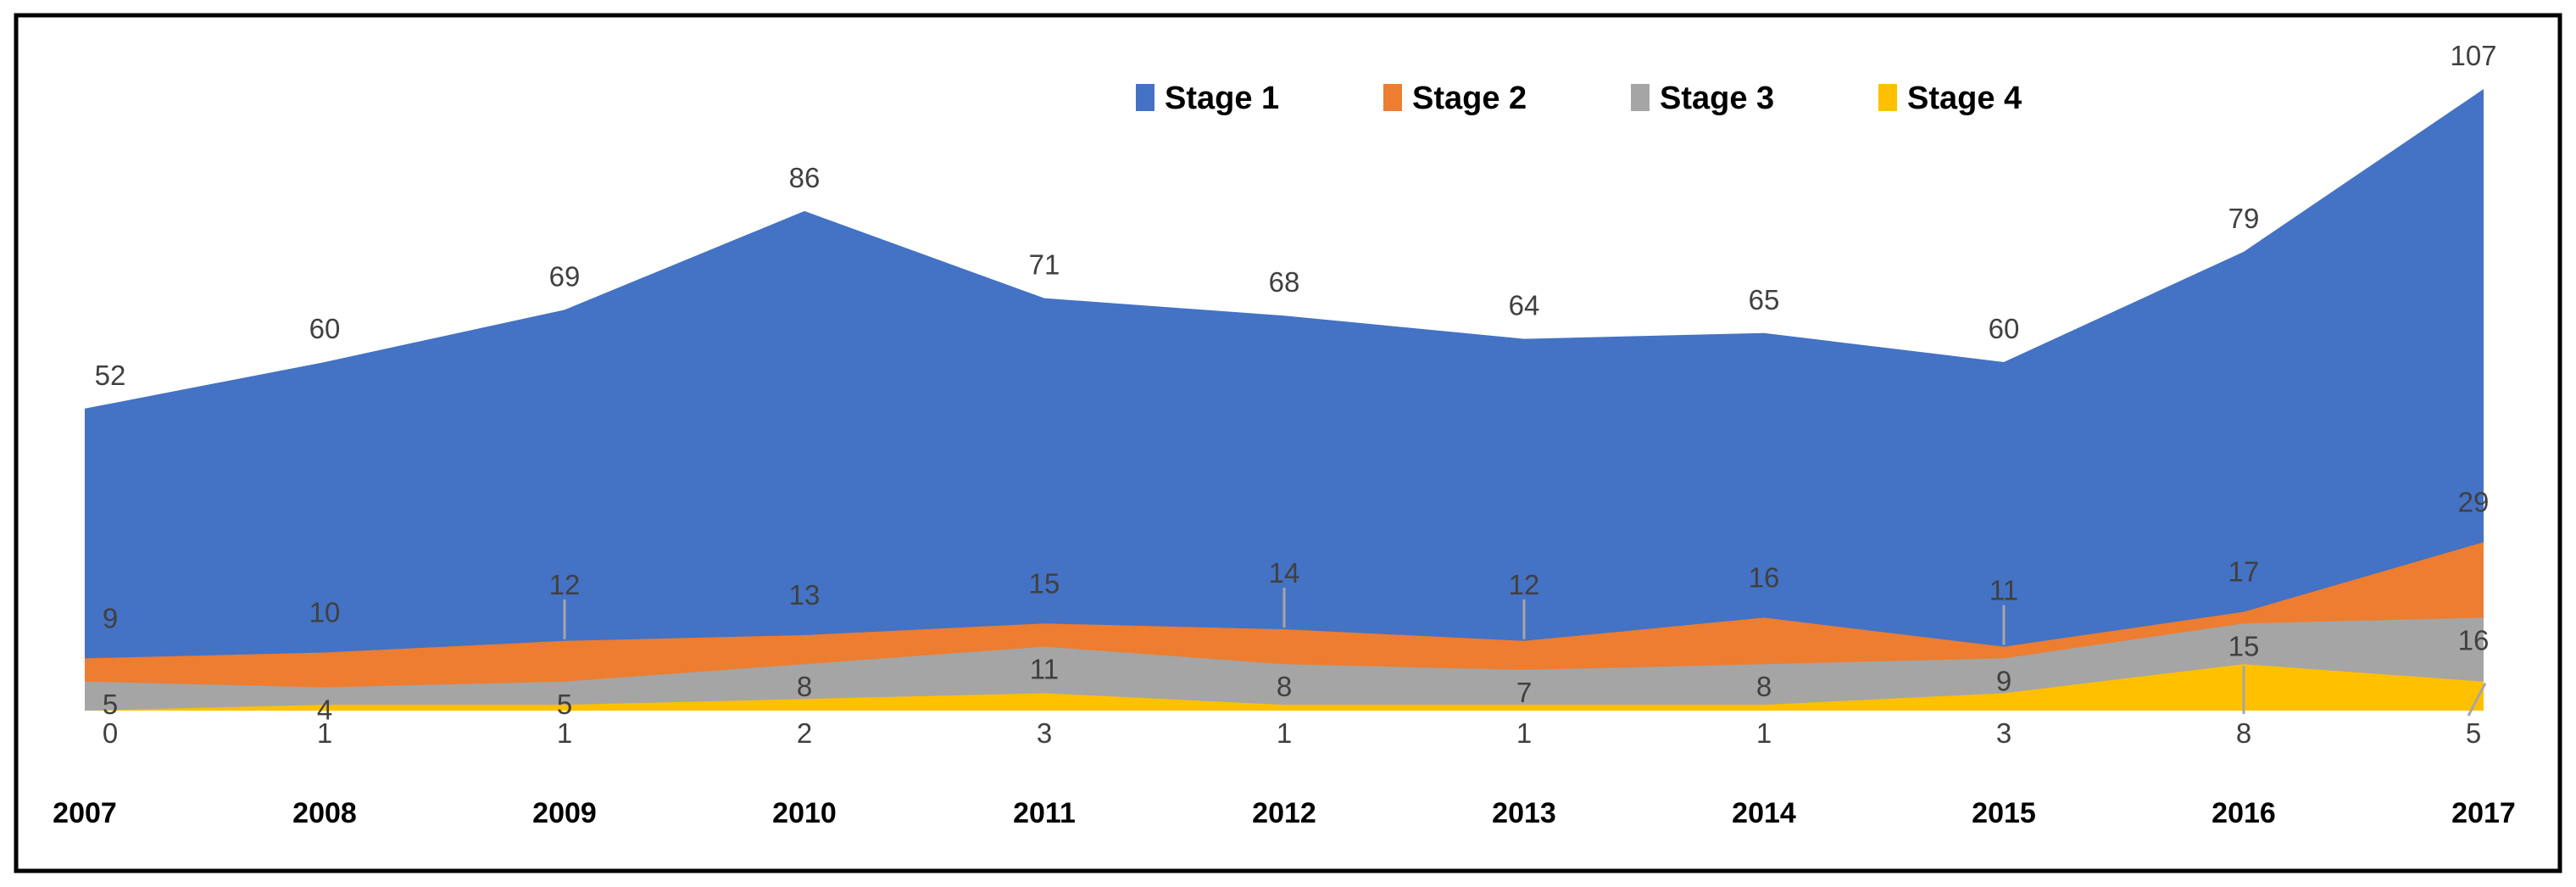  Describe the element at coordinates (565, 276) in the screenshot. I see `data-label-stage-1-2009: 69` at that location.